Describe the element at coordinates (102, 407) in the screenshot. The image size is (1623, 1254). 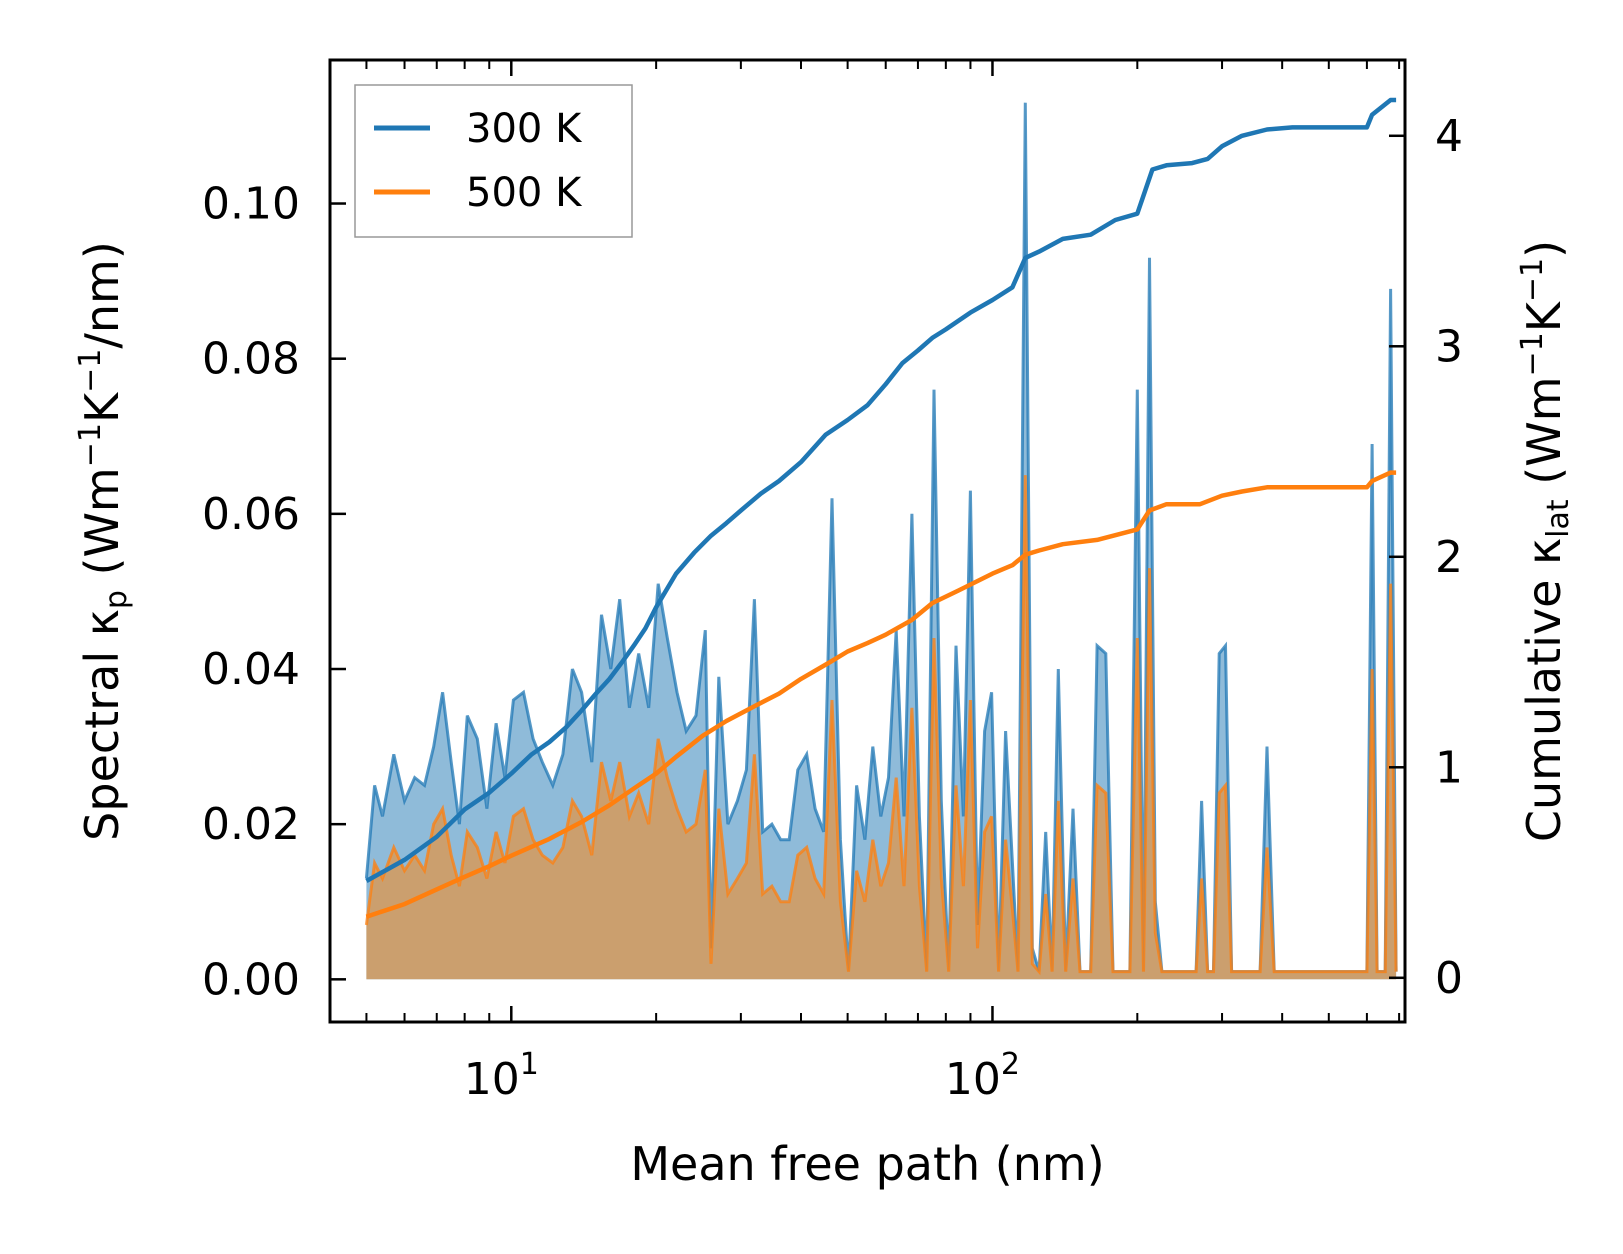
I see `y-left-mid: K` at that location.